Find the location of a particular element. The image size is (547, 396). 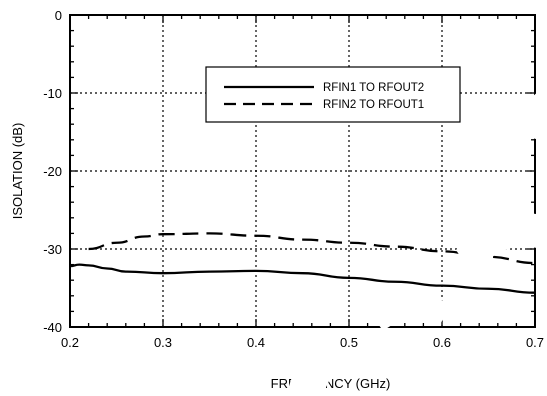

legend-box is located at coordinates (333, 94).